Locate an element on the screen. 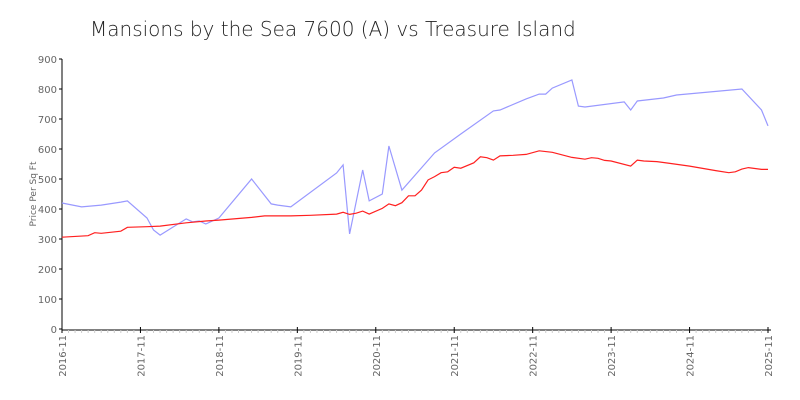  y-tick-label: 100 is located at coordinates (47, 300).